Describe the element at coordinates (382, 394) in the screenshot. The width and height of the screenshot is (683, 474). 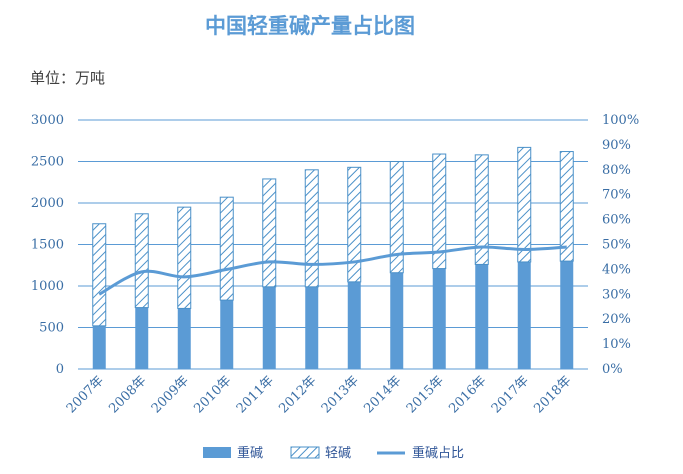
I see `x-tick-label: 2014年` at that location.